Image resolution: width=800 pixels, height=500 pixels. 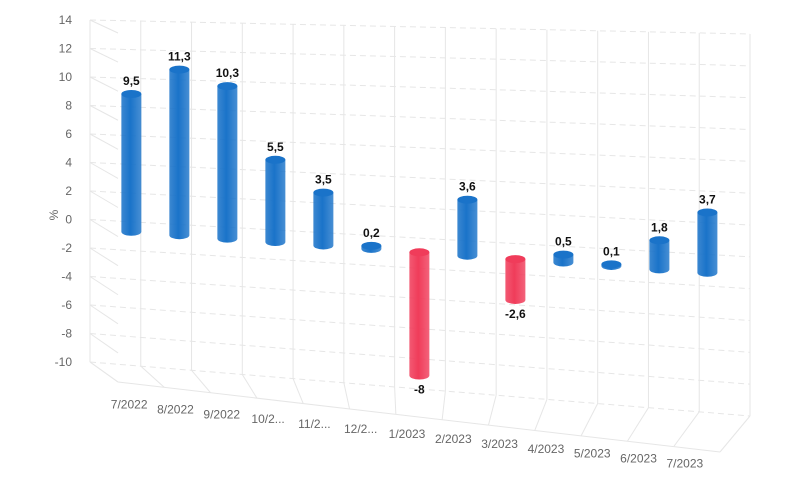 I want to click on x-category-label: 6/2023, so click(x=638, y=459).